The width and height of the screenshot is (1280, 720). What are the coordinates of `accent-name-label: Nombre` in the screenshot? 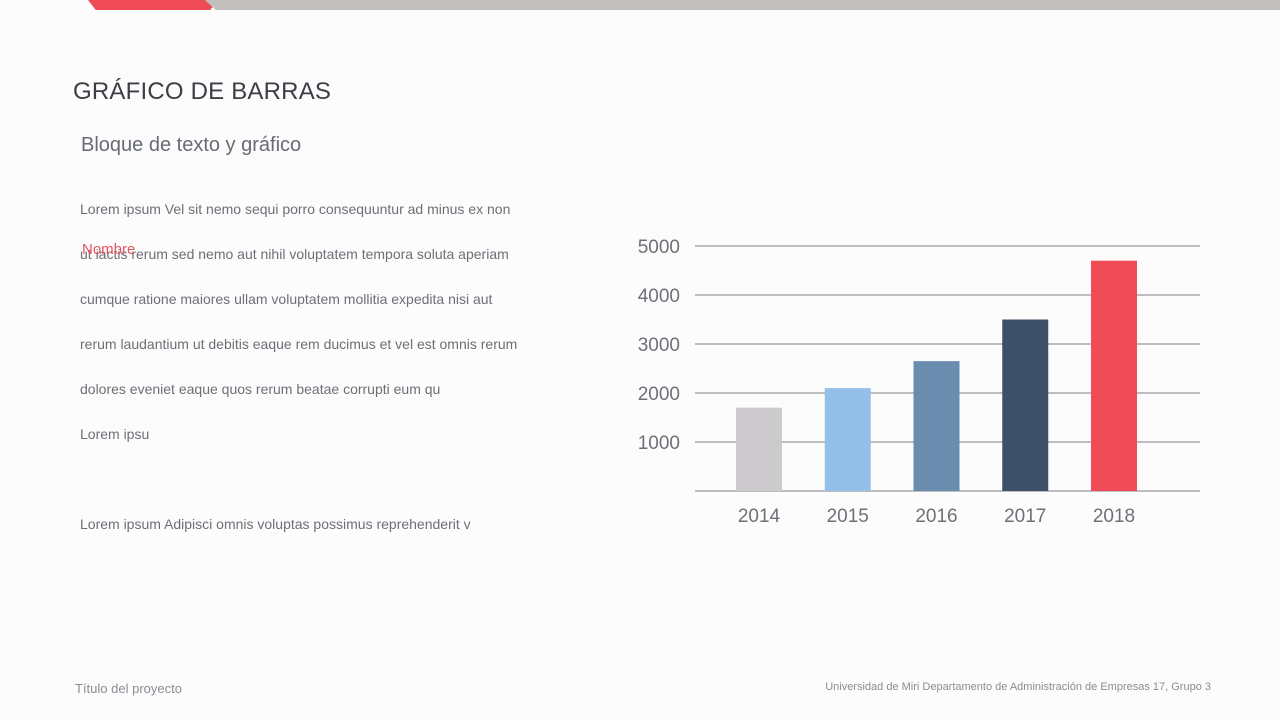 It's located at (109, 249).